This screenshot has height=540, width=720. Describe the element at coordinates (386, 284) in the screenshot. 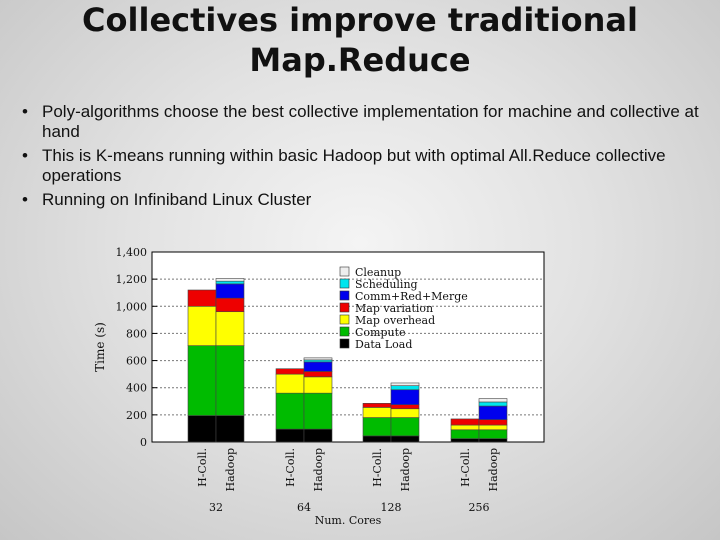

I see `legend-label: Scheduling` at that location.